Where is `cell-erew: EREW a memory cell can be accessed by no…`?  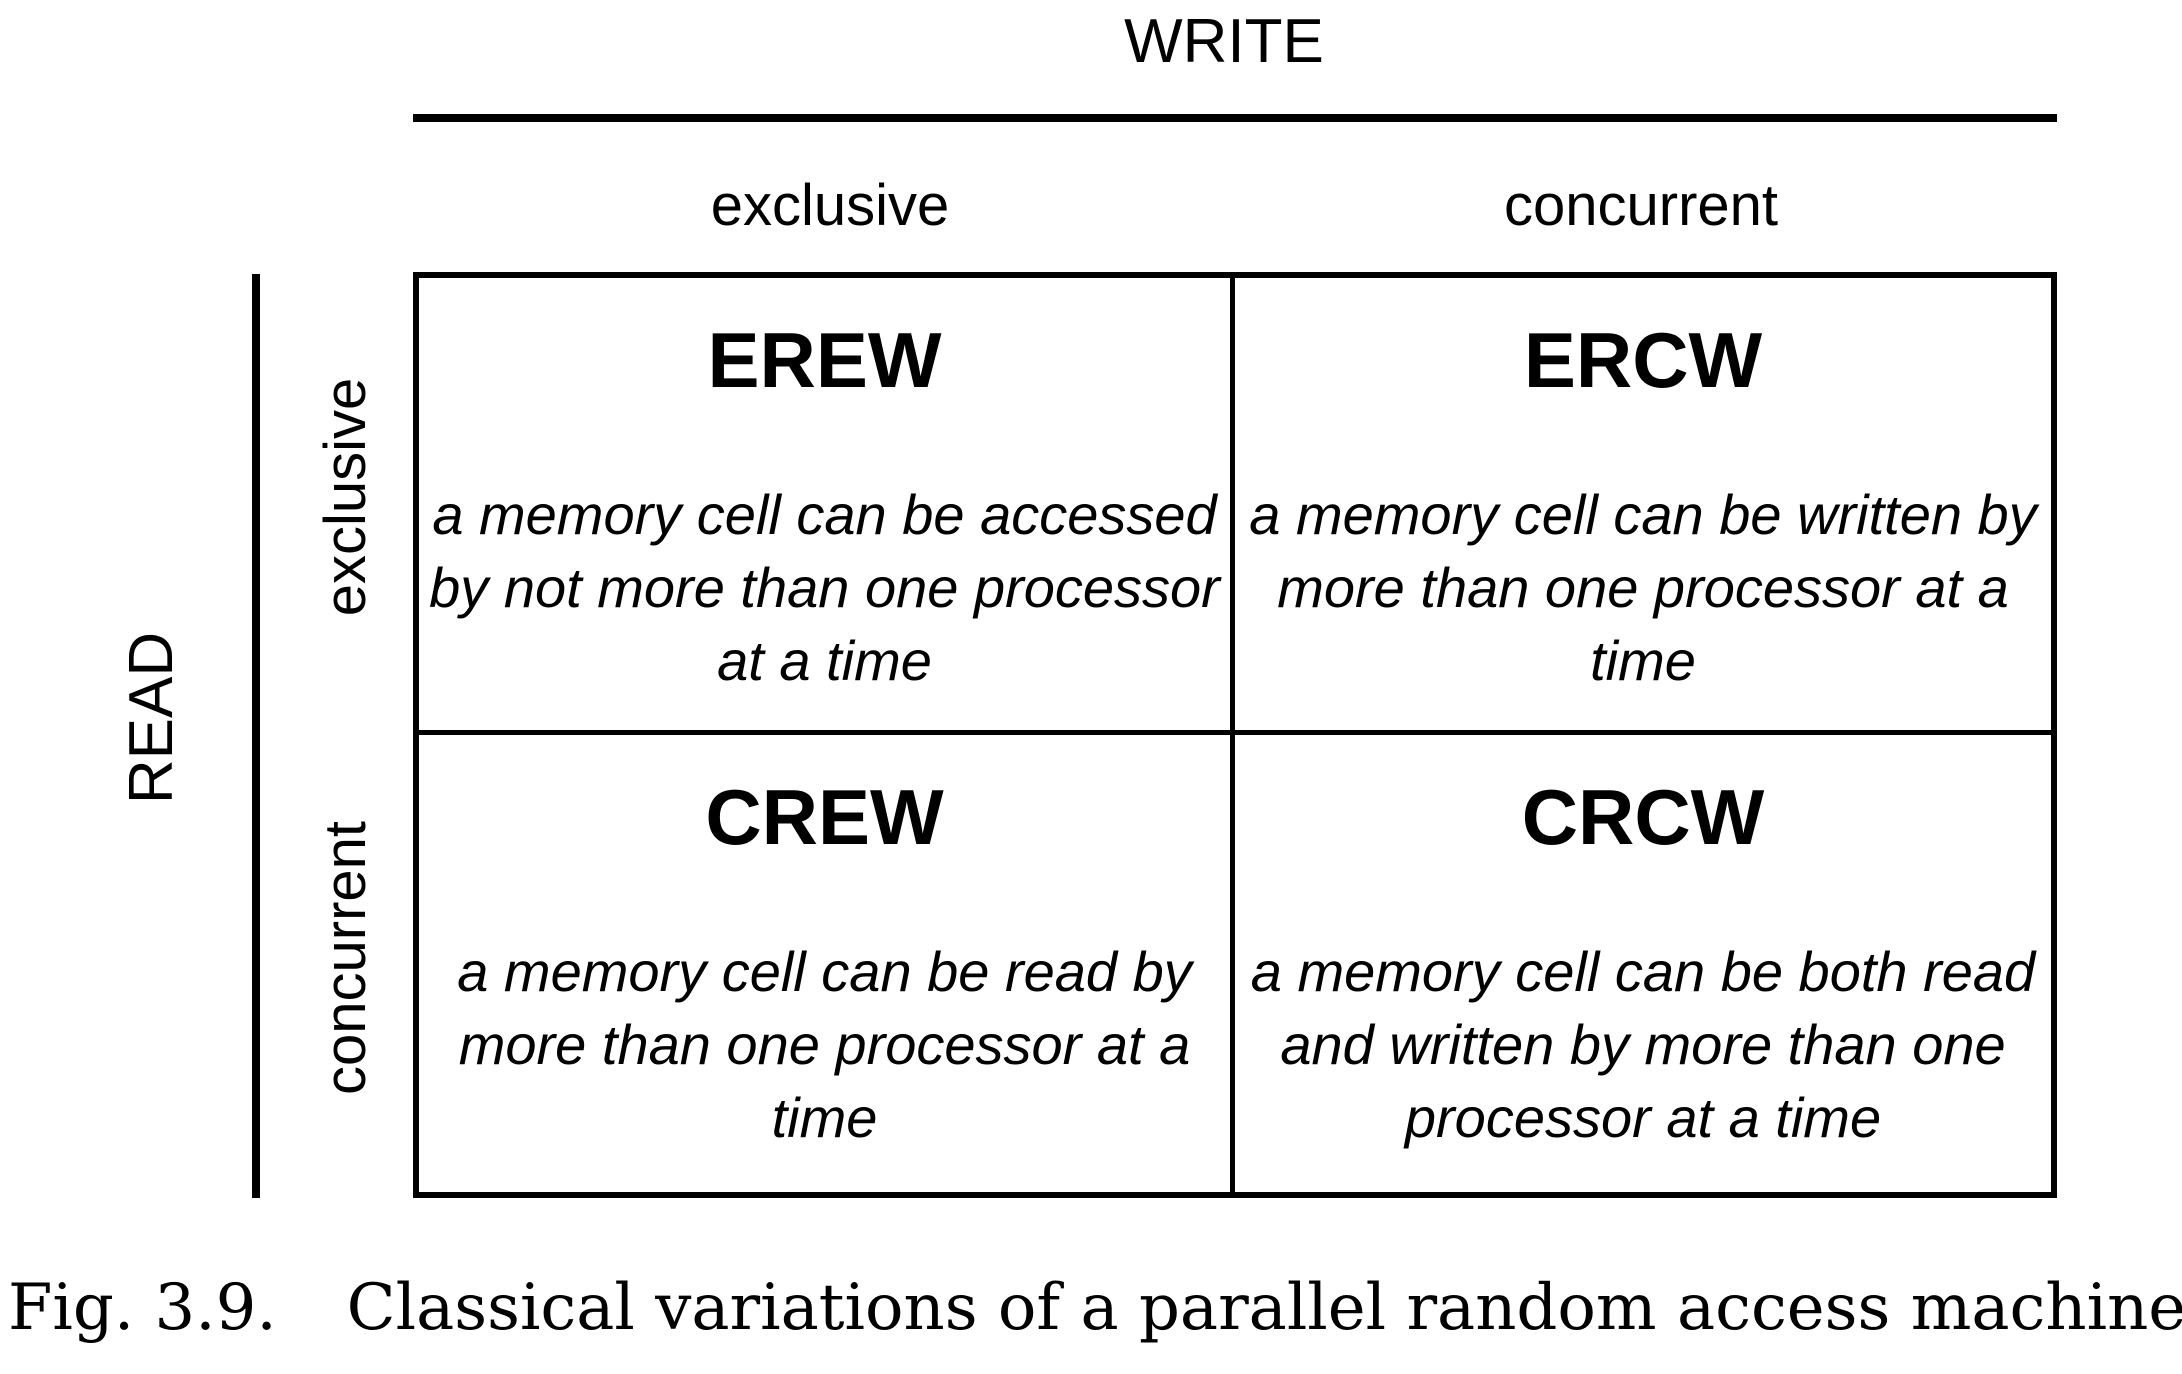
cell-erew: EREW a memory cell can be accessed by no… is located at coordinates (827, 506).